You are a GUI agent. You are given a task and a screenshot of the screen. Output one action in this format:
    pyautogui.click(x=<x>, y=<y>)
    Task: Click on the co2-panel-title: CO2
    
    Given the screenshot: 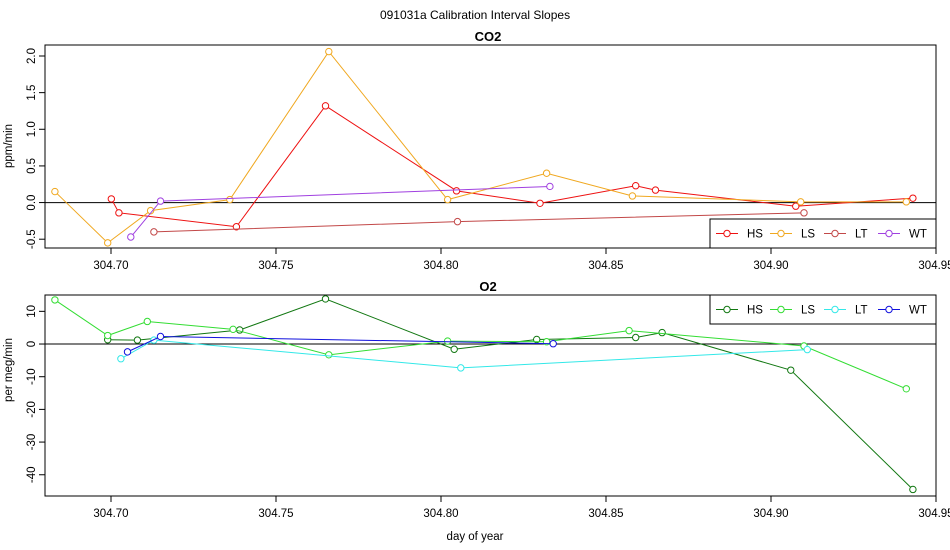 What is the action you would take?
    pyautogui.click(x=488, y=36)
    